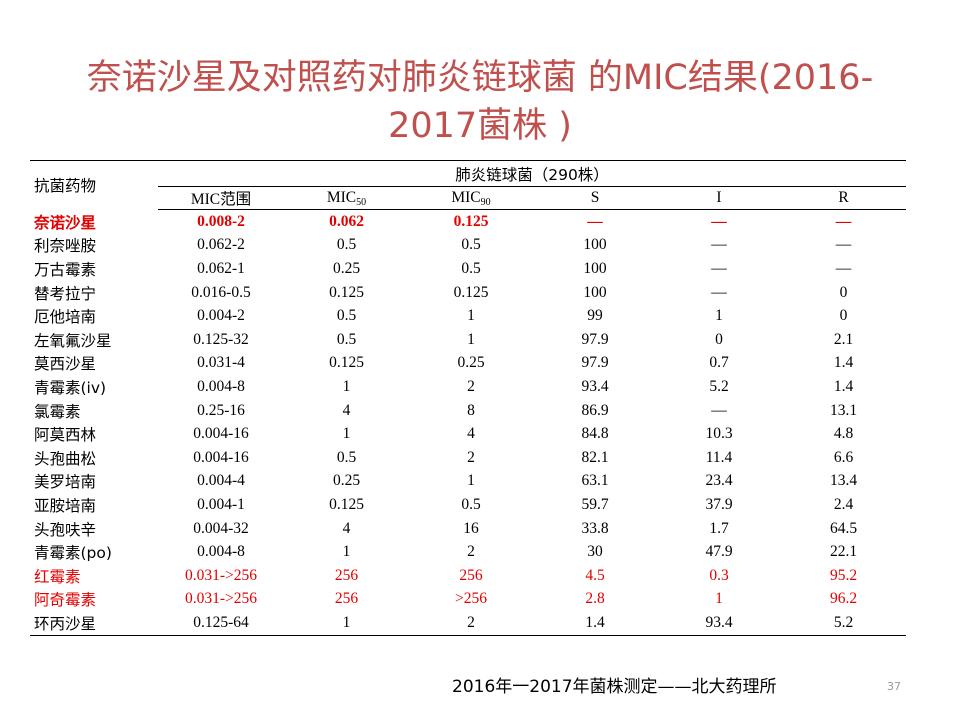 Image resolution: width=960 pixels, height=720 pixels. Describe the element at coordinates (843, 528) in the screenshot. I see `r-value: 64.5` at that location.